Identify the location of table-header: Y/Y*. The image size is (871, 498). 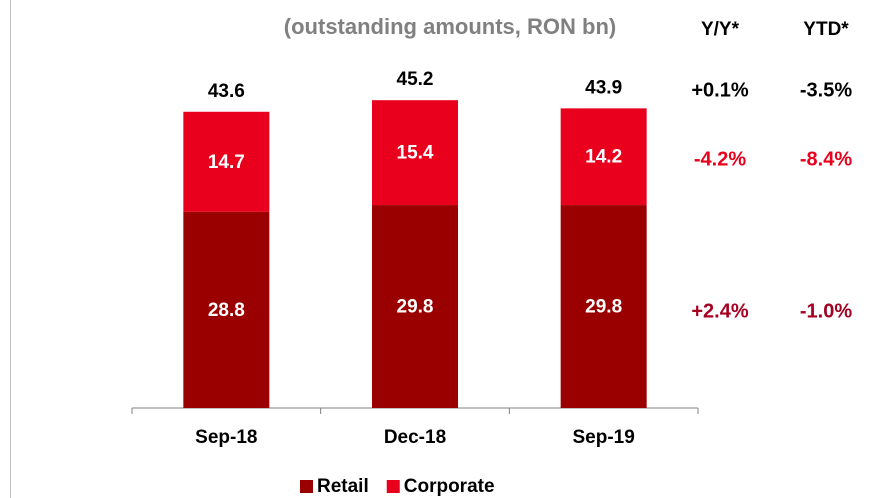
(720, 29).